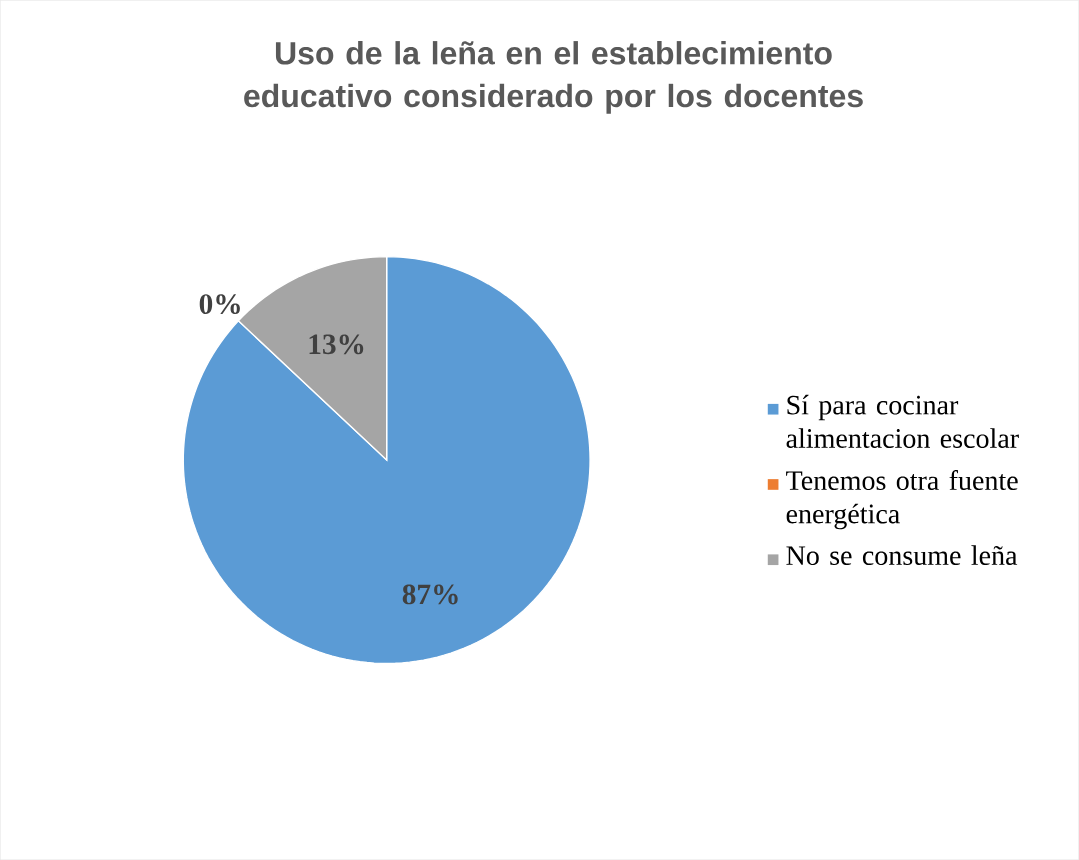 This screenshot has width=1079, height=860. What do you see at coordinates (553, 77) in the screenshot?
I see `chart-title: Uso de la leña en el establecimiento educativo considerado por los docentes` at bounding box center [553, 77].